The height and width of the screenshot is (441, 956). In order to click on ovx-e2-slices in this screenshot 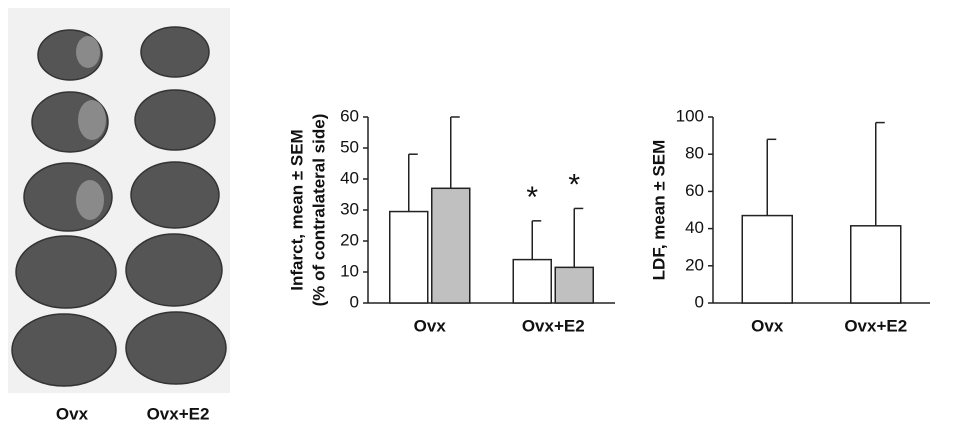, I will do `click(176, 205)`.